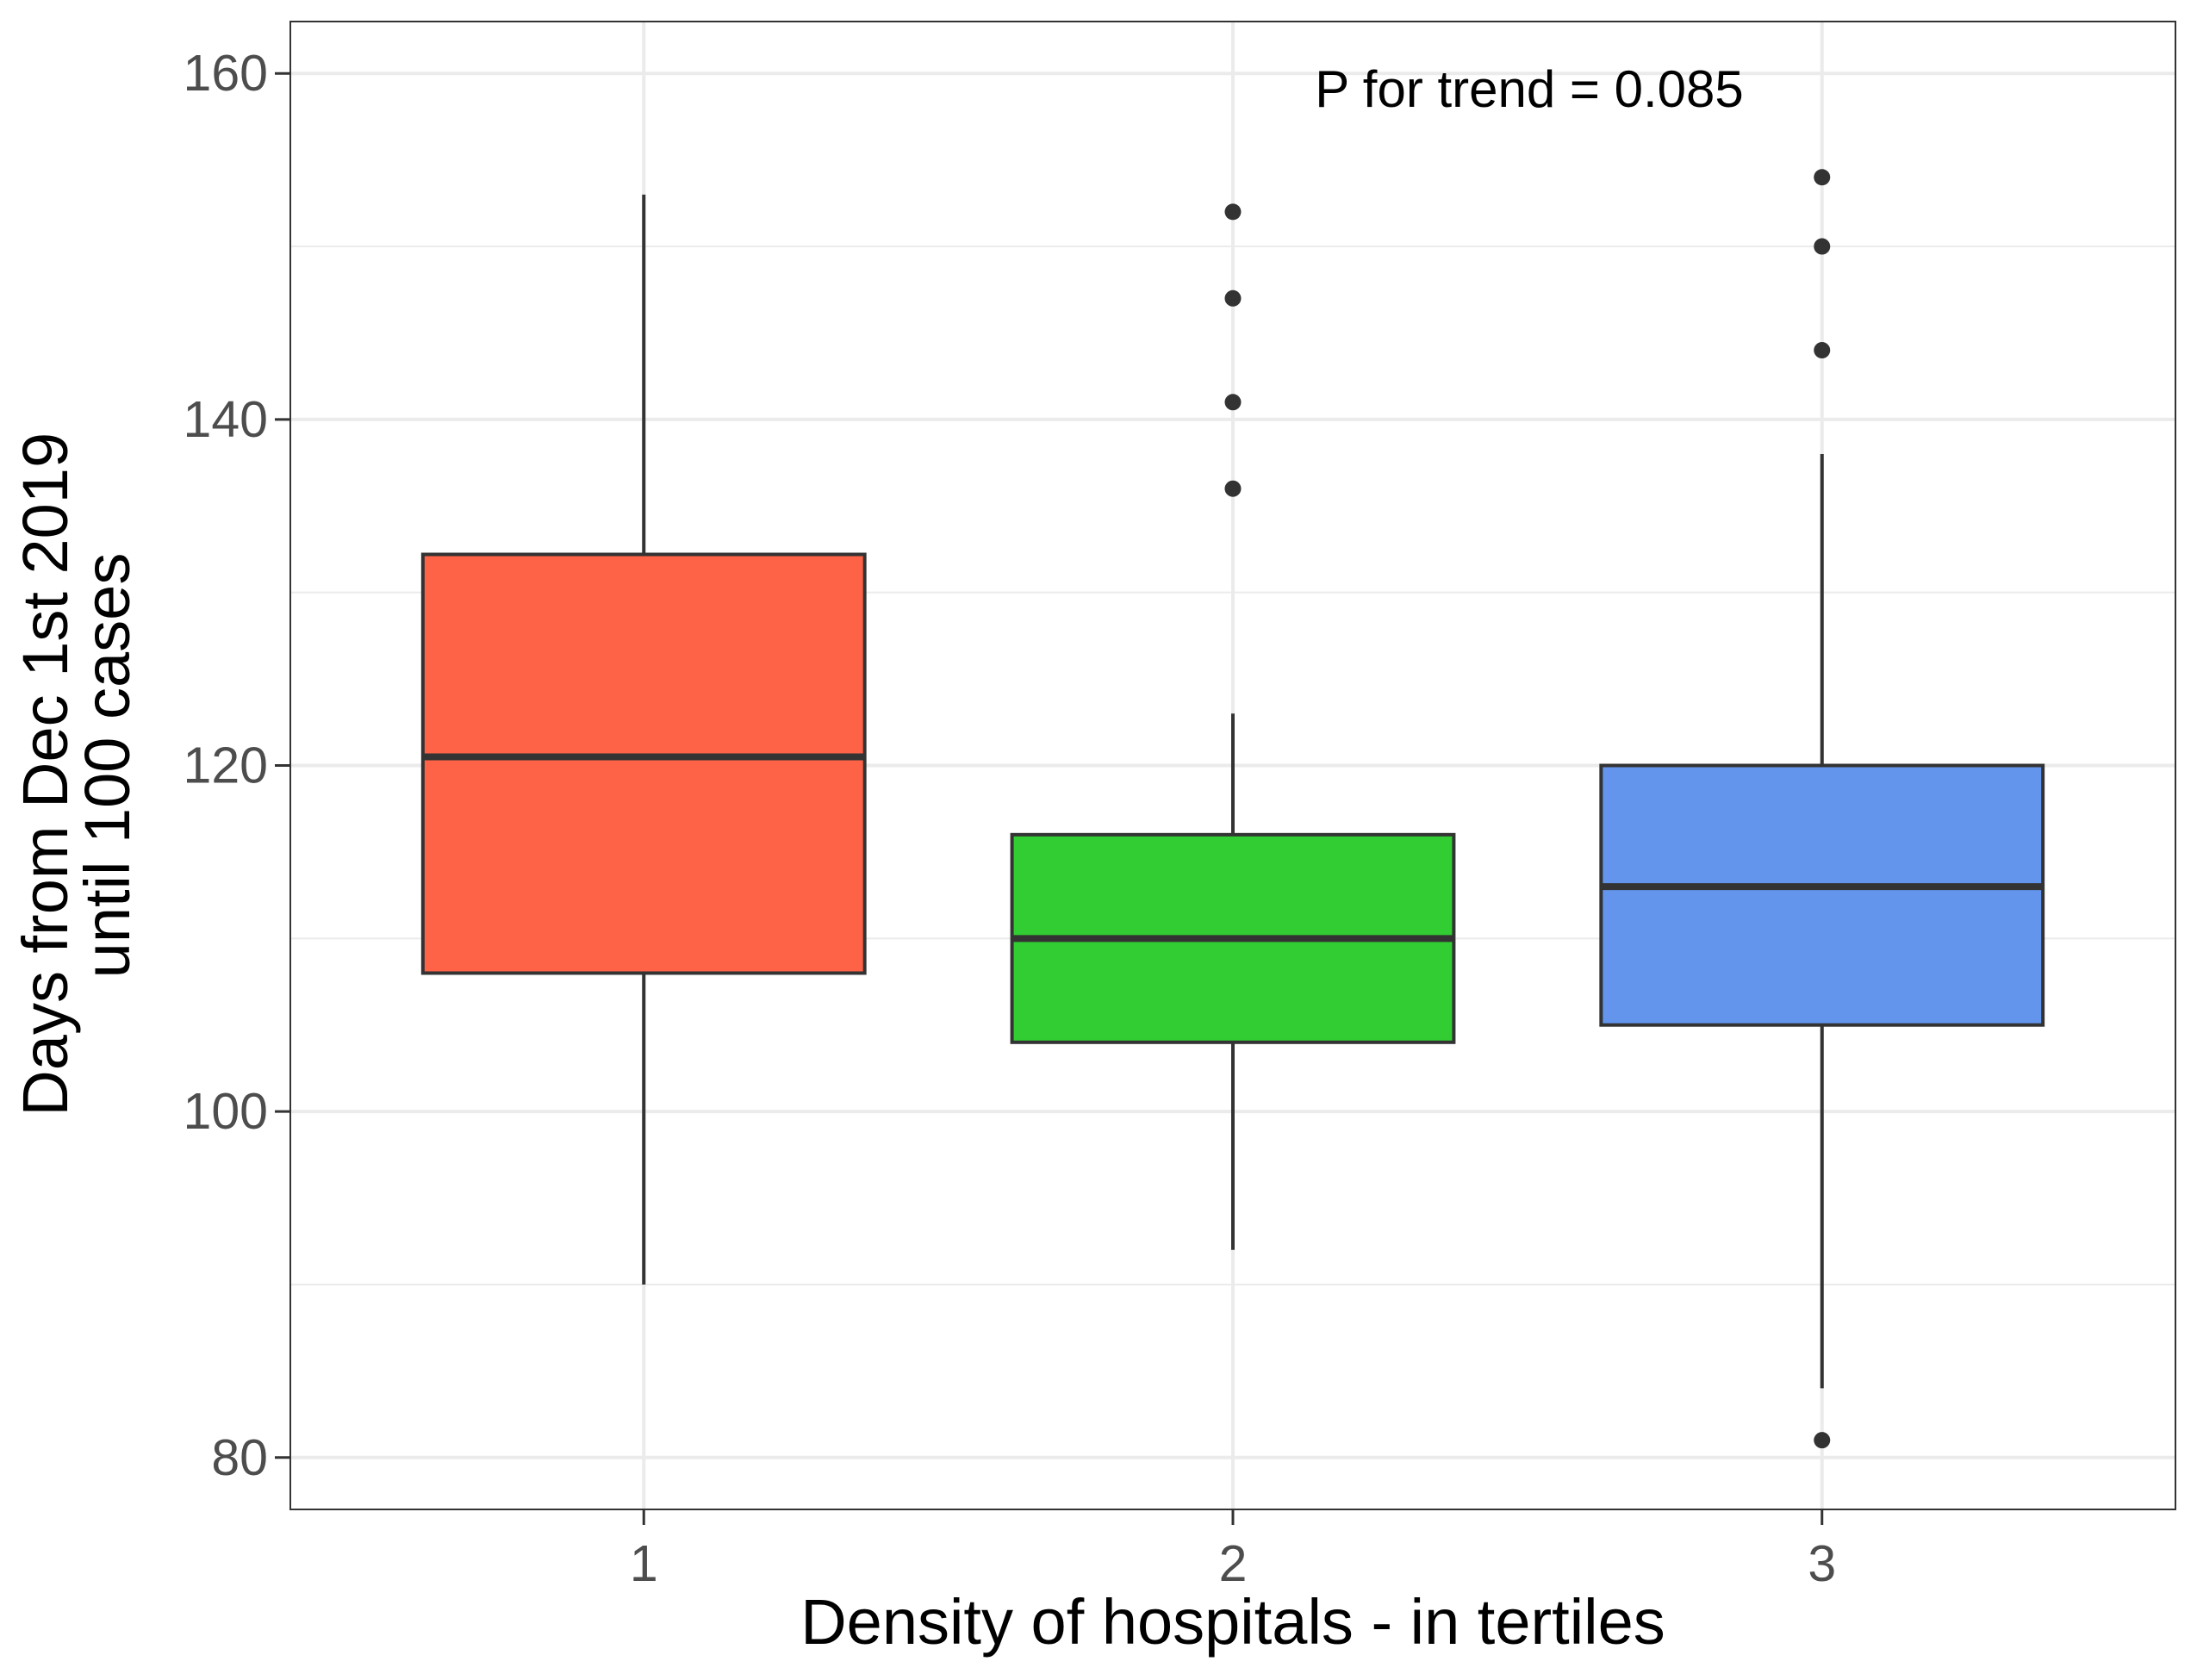 Image resolution: width=2197 pixels, height=1680 pixels. Describe the element at coordinates (226, 73) in the screenshot. I see `y-tick-label: 160` at that location.